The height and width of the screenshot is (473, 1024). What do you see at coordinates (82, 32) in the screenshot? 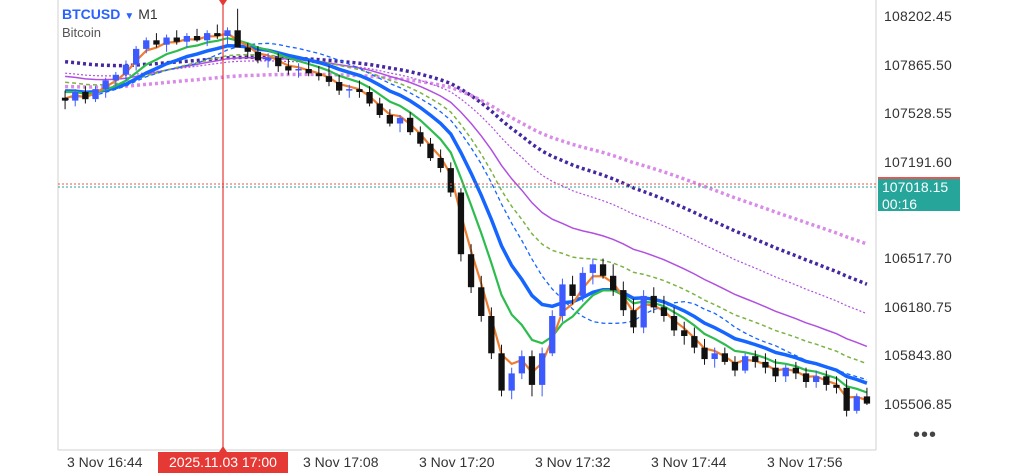
I see `symbol-description: Bitcoin` at bounding box center [82, 32].